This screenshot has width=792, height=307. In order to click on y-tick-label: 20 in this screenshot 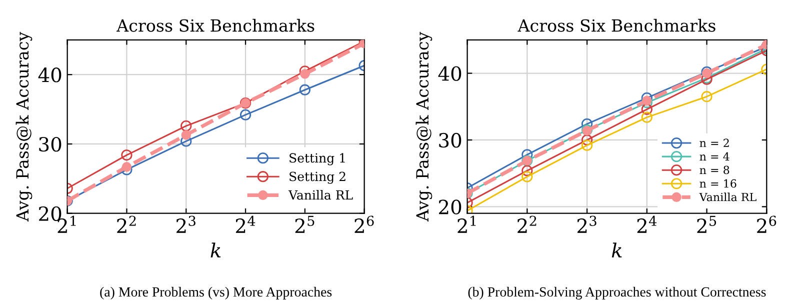, I will do `click(450, 207)`.